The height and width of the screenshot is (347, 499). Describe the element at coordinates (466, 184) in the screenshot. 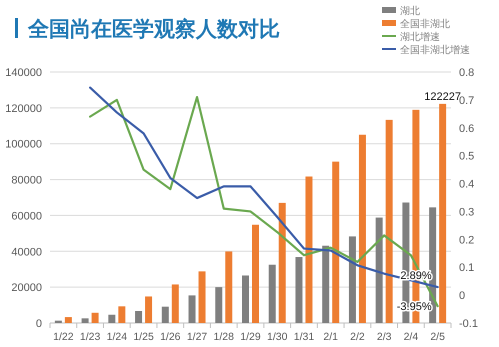

I see `y2-tick-label: 0.4` at that location.